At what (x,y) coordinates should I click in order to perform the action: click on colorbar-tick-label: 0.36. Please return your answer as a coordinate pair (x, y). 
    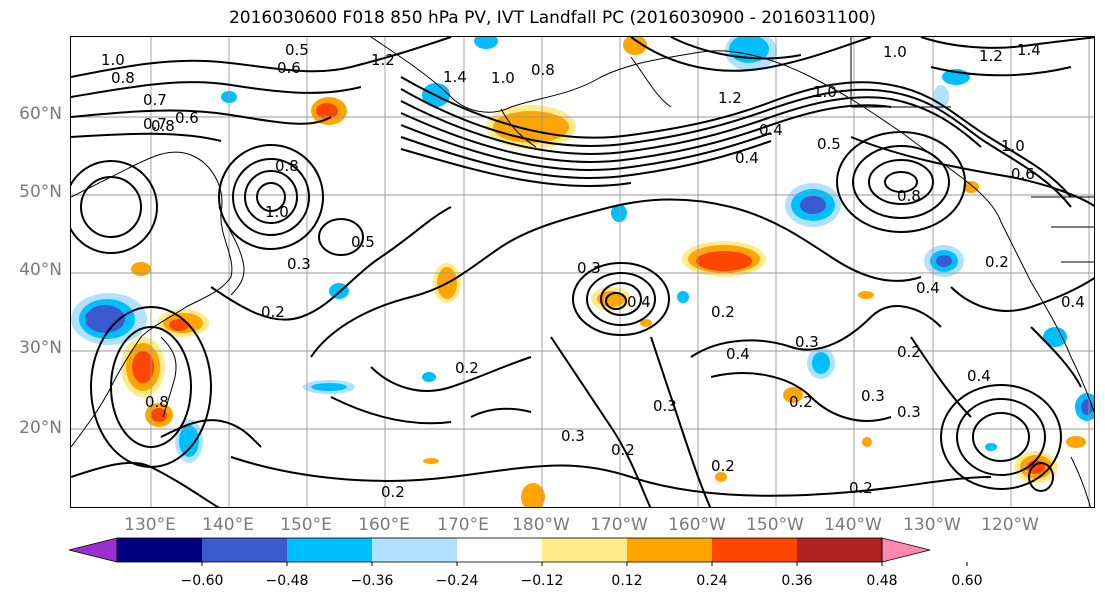
    Looking at the image, I should click on (797, 581).